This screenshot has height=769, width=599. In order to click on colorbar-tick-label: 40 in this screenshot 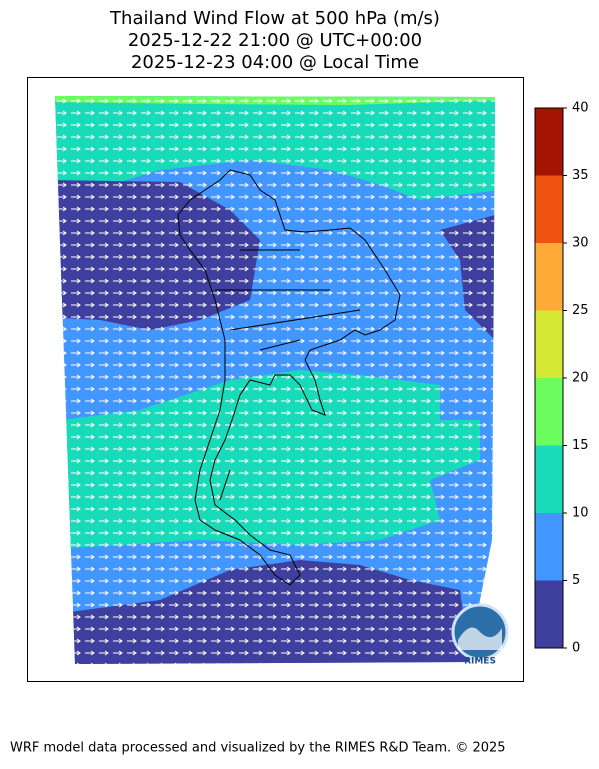, I will do `click(580, 108)`.